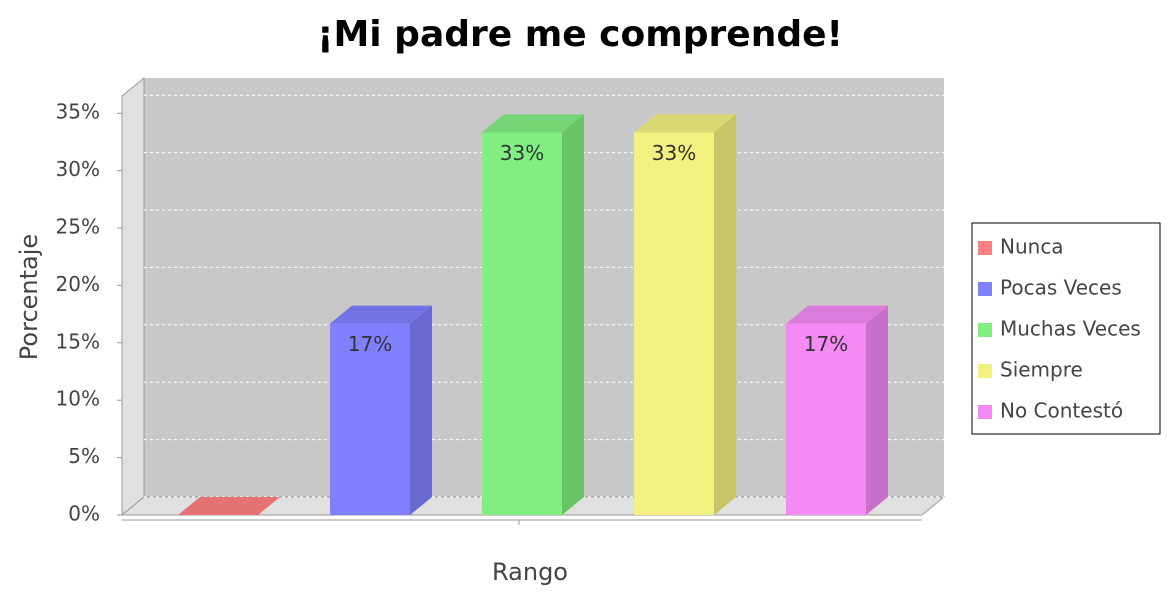  I want to click on legend-label: Siempre, so click(1041, 370).